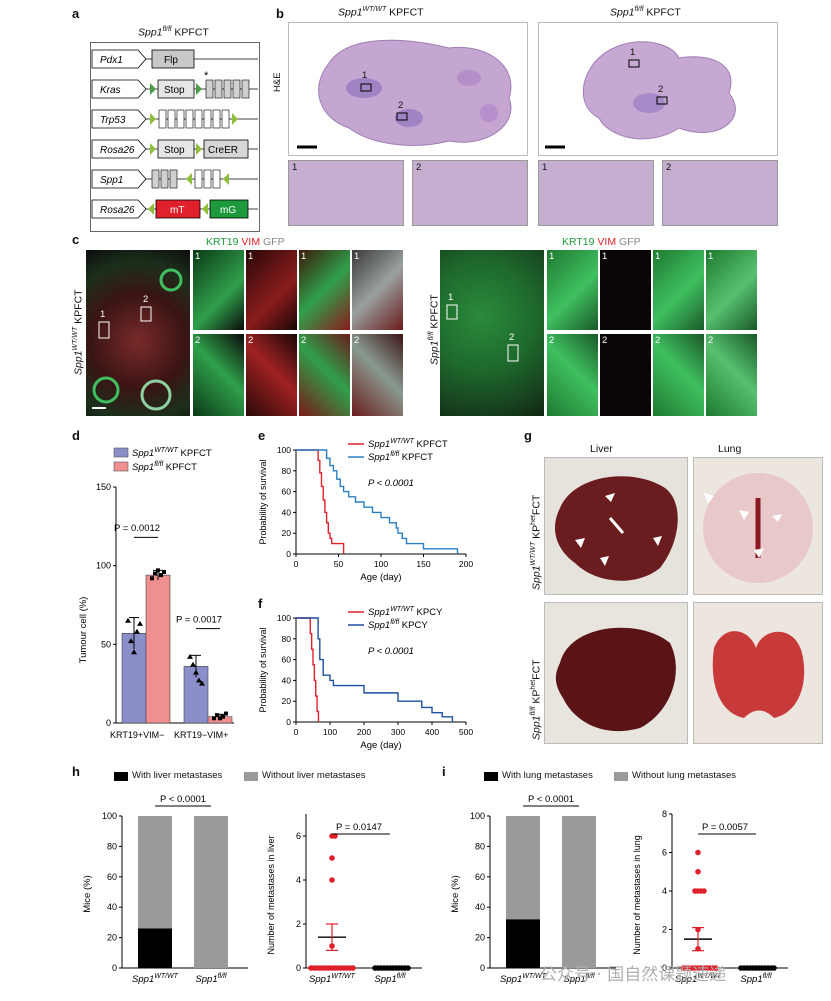 The image size is (831, 1001). I want to click on y-tick-label: 80, so click(287, 639).